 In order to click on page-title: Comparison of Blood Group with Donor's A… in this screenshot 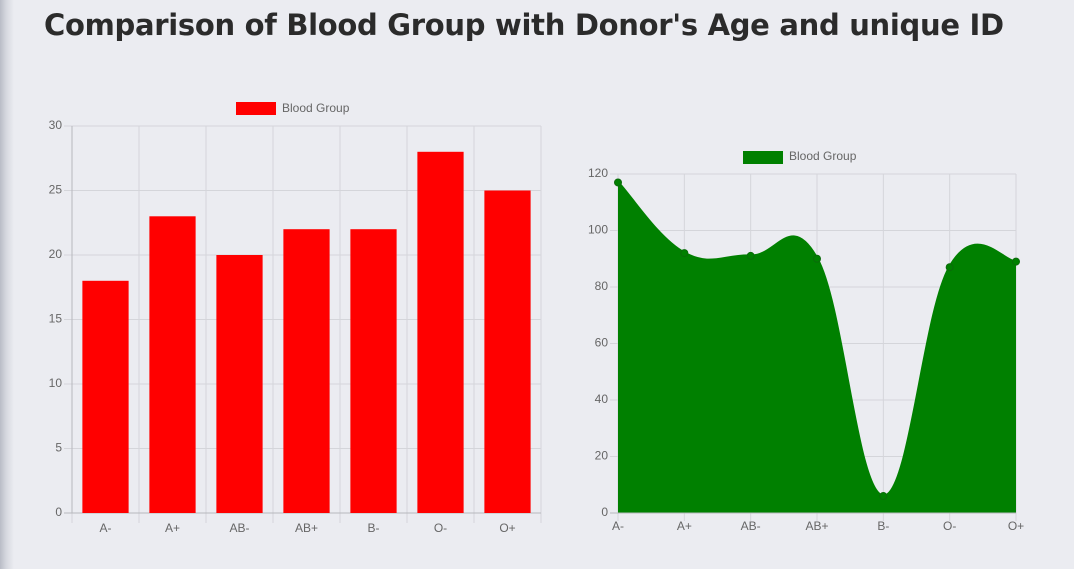, I will do `click(524, 25)`.